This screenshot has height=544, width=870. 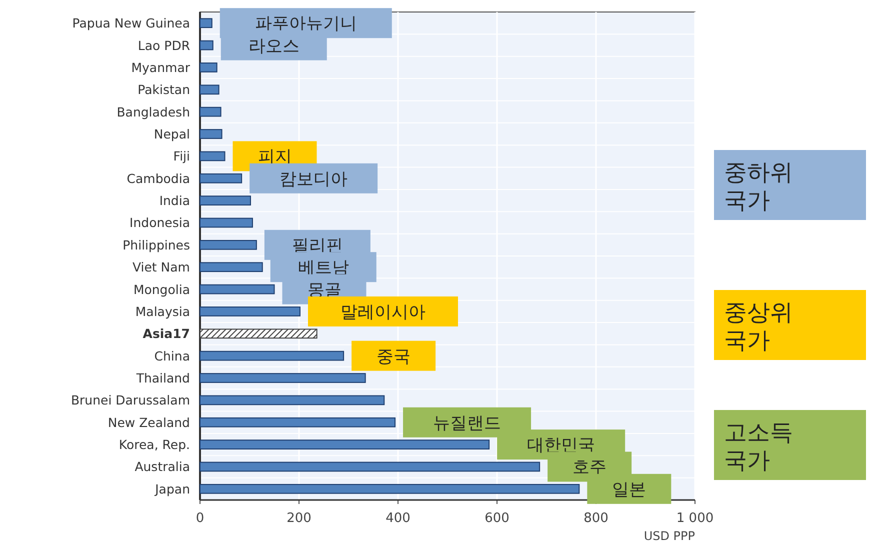 What do you see at coordinates (398, 518) in the screenshot?
I see `x-tick-label: 400` at bounding box center [398, 518].